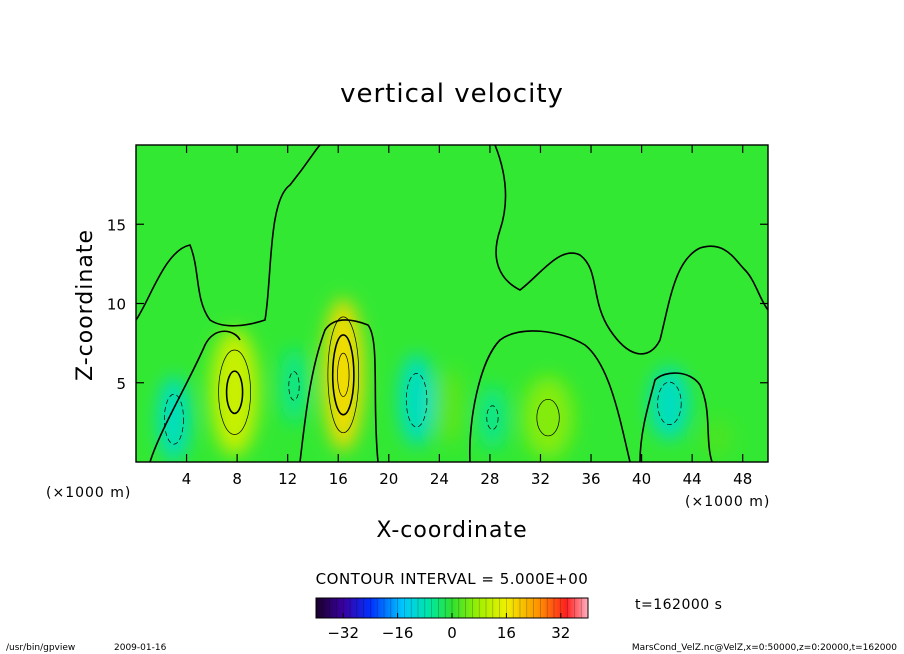 This screenshot has width=904, height=654. Describe the element at coordinates (489, 479) in the screenshot. I see `x-tick-label-28: 28` at that location.